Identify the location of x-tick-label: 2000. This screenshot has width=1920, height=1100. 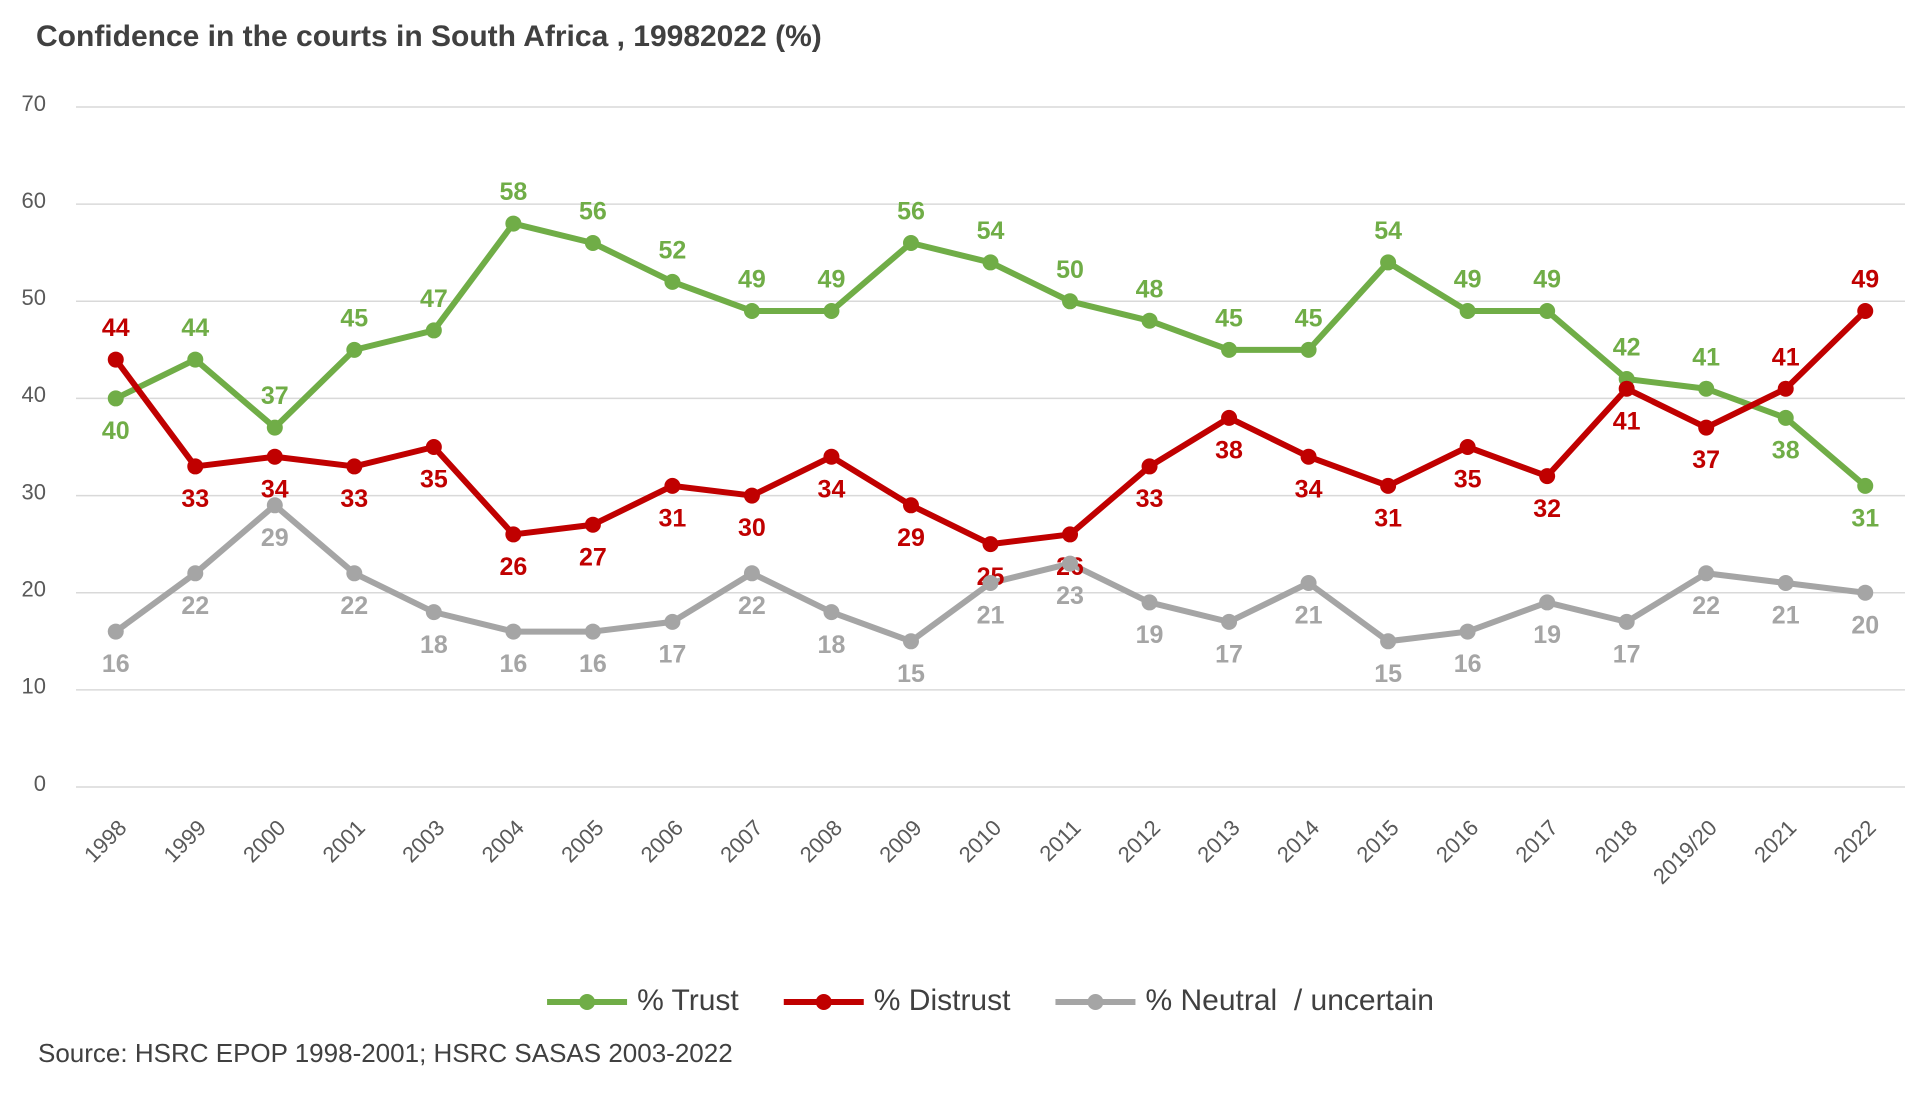
(264, 841).